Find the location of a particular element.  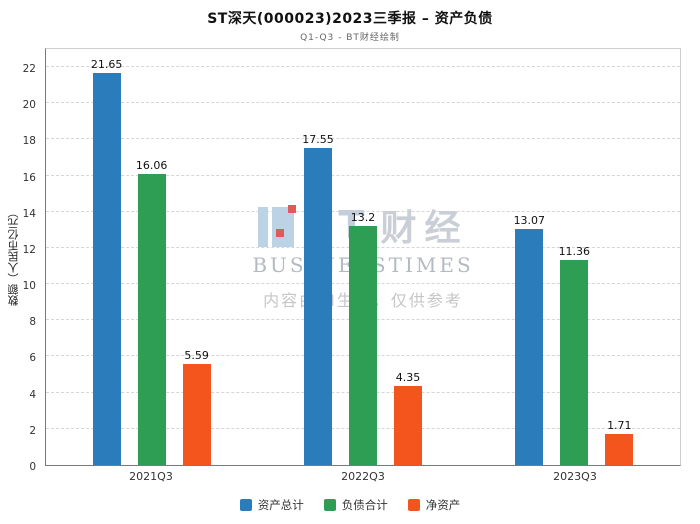

bar-资产总计: 21.65 is located at coordinates (106, 261).